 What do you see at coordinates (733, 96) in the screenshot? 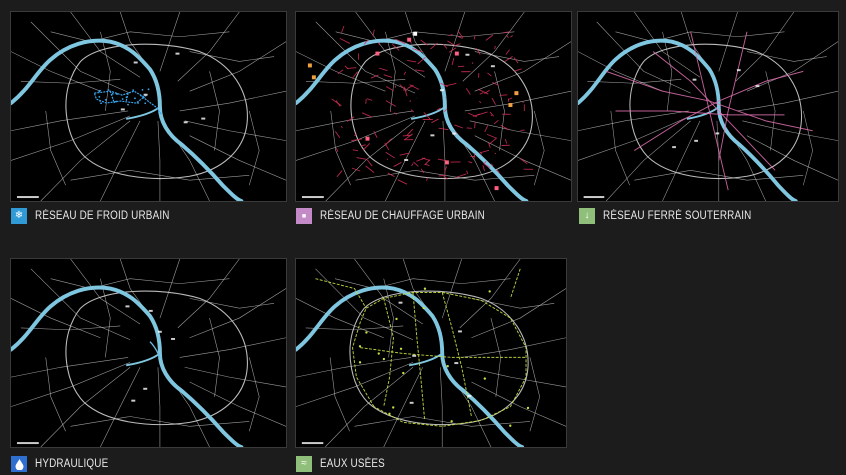
I see `rail-line` at bounding box center [733, 96].